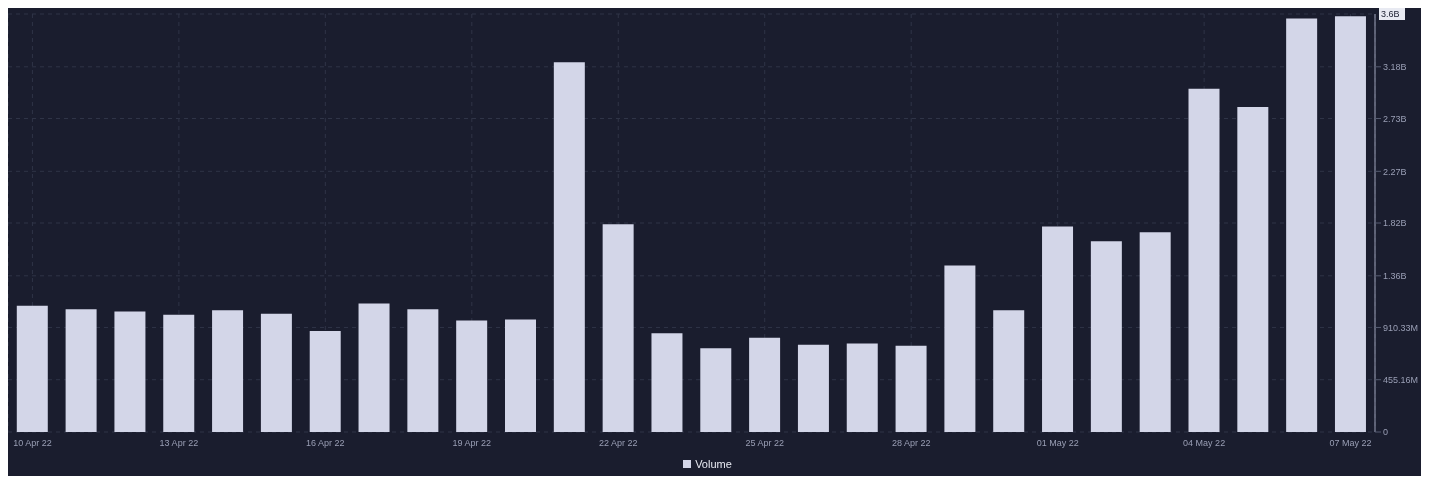 The height and width of the screenshot is (484, 1429). Describe the element at coordinates (179, 443) in the screenshot. I see `x-tick-label: 13 Apr 22` at that location.